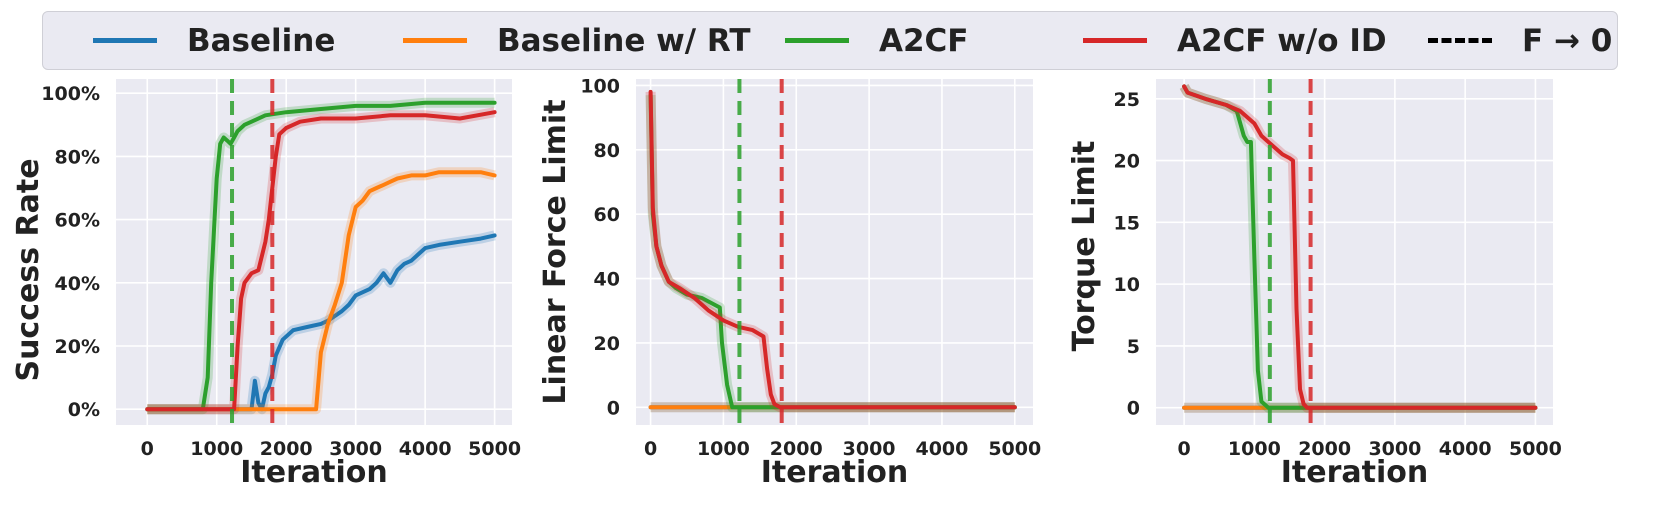  Describe the element at coordinates (1282, 40) in the screenshot. I see `legend-label: A2CF w/o ID` at that location.